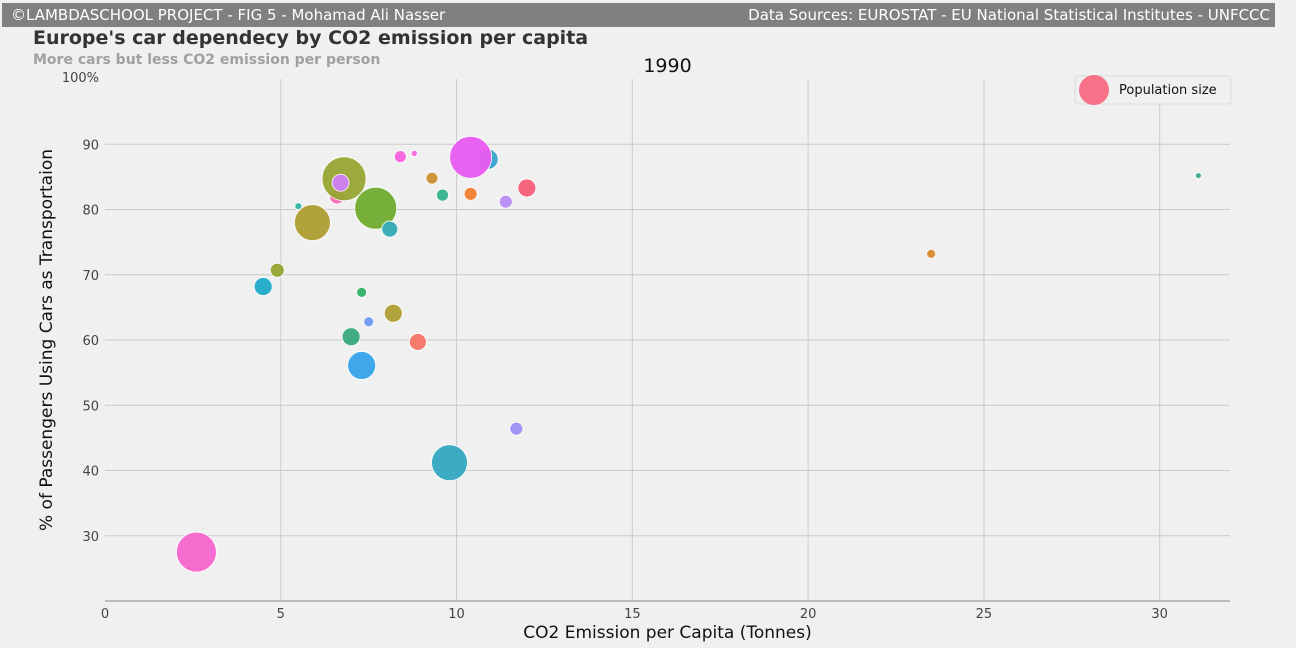 The image size is (1296, 648). I want to click on x-tick-label: 15, so click(632, 614).